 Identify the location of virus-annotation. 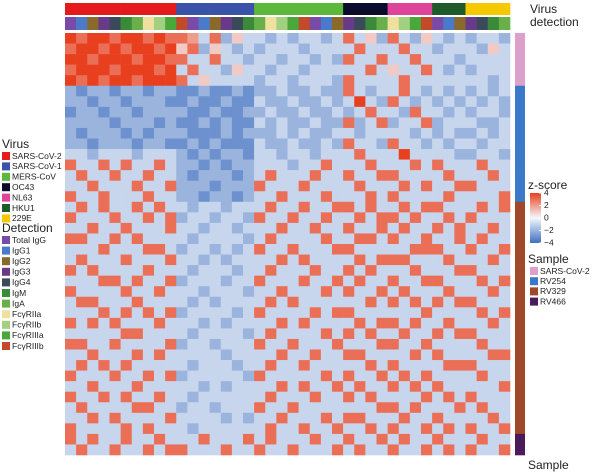
(215, 9).